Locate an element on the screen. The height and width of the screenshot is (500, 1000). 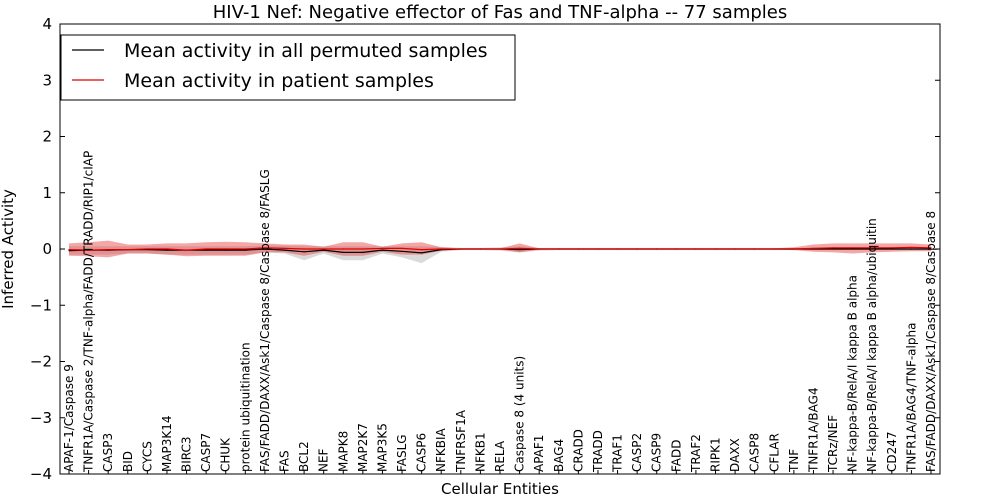
x-tick-label: TRADD is located at coordinates (598, 451).